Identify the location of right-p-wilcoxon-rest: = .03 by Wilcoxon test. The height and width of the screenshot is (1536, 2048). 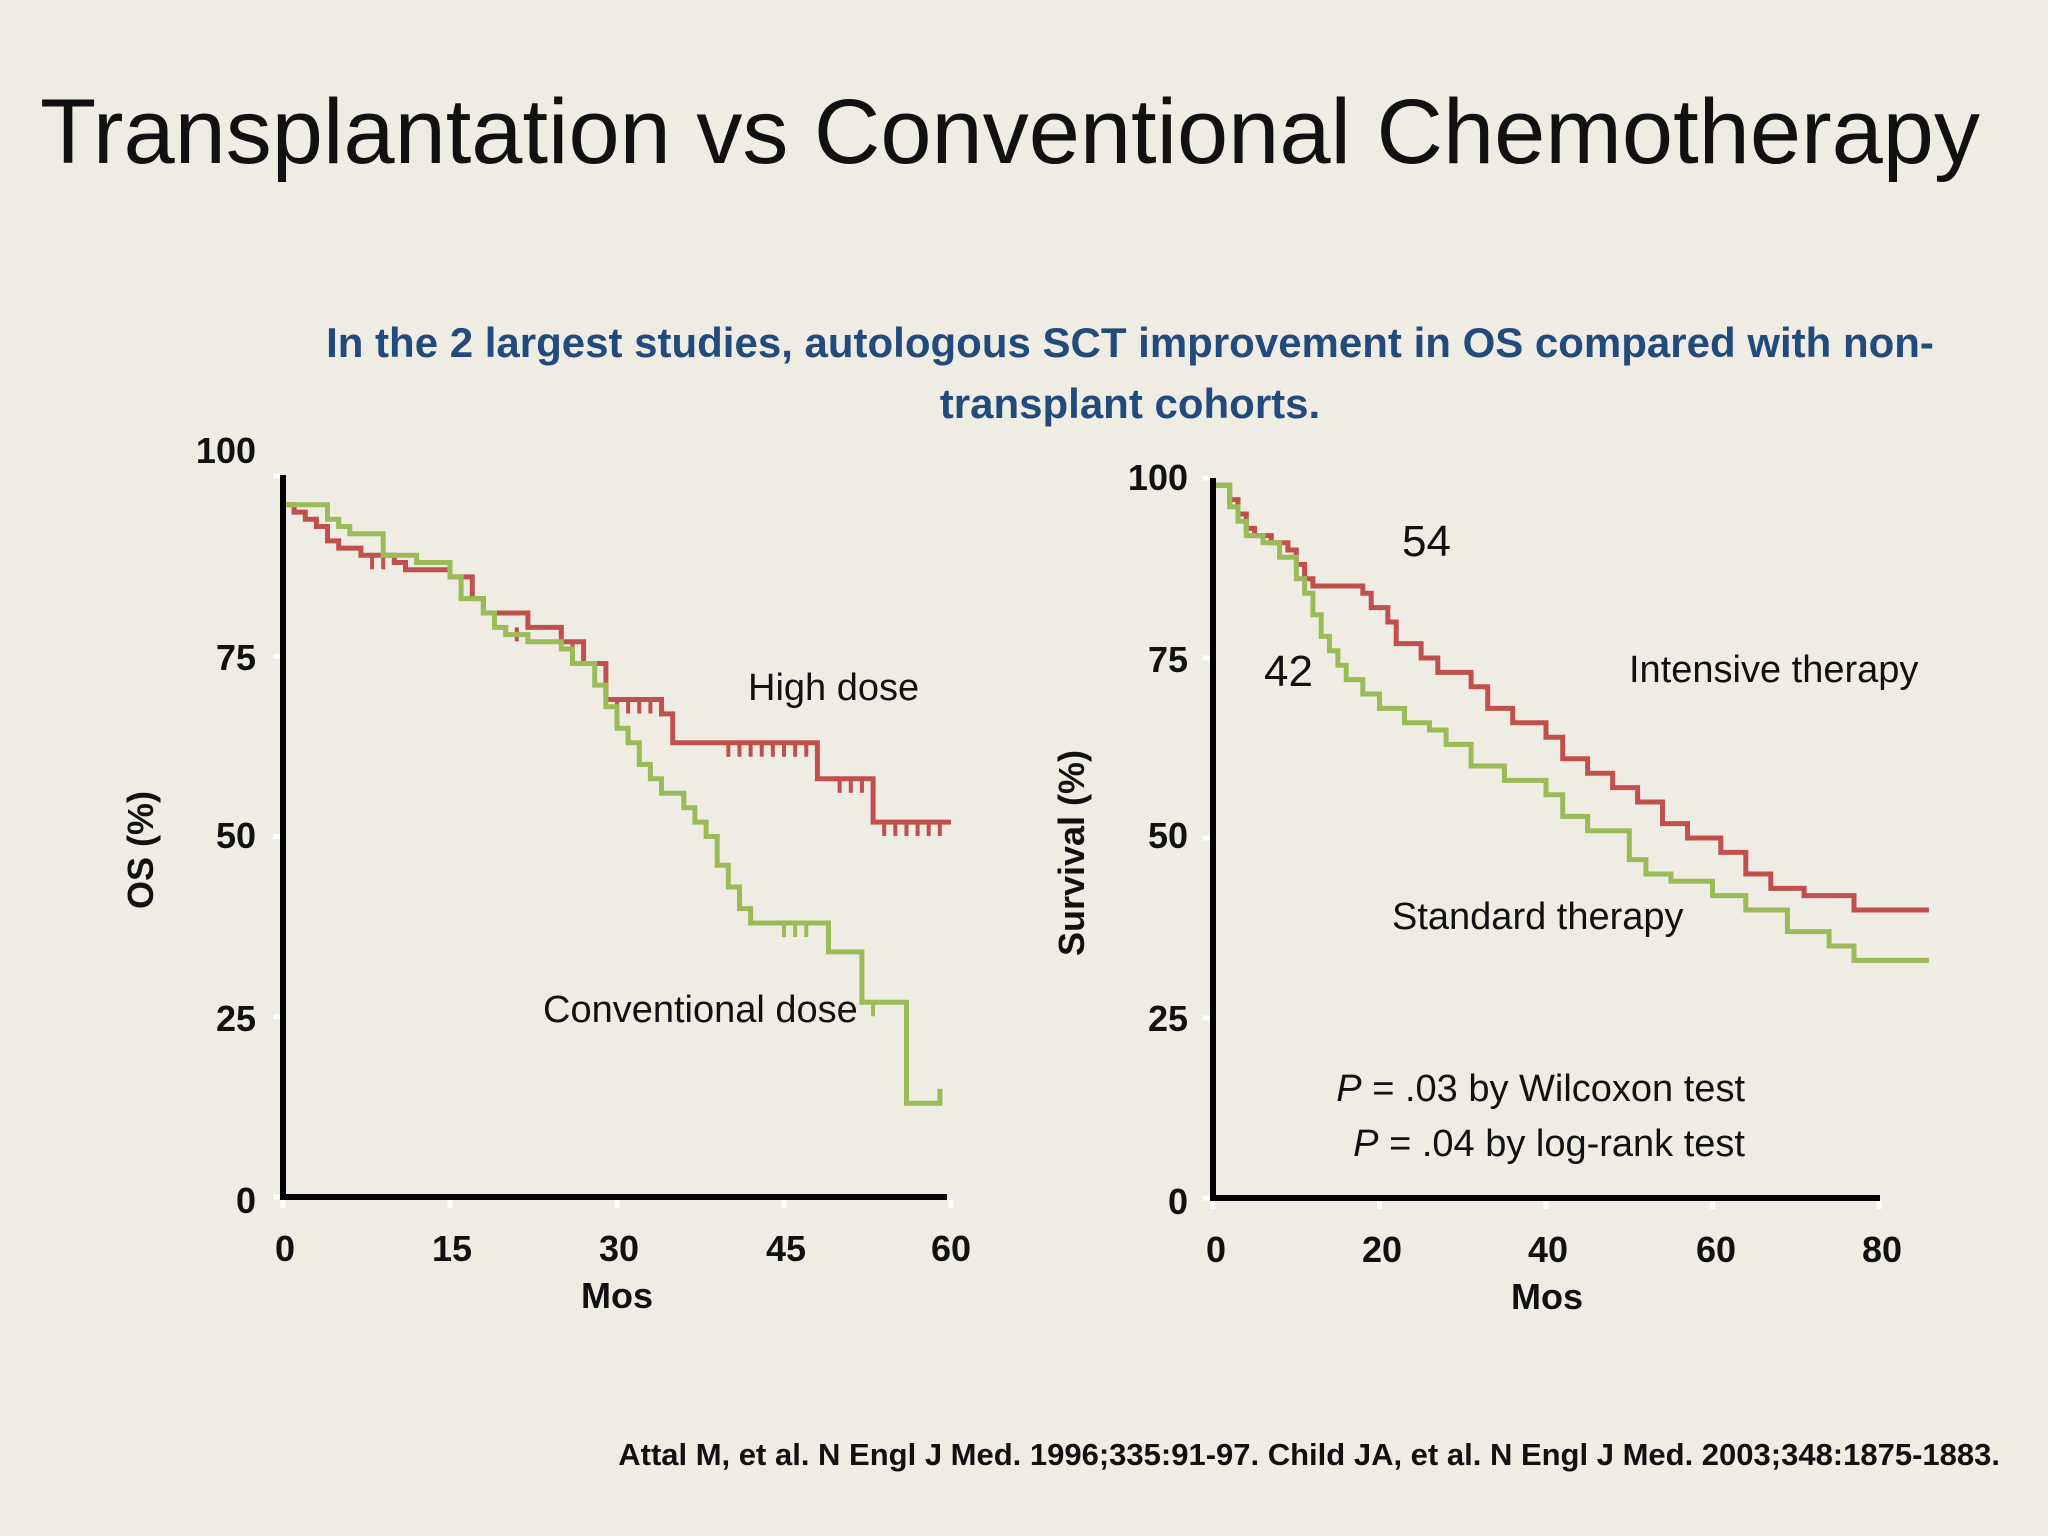
(1554, 1089).